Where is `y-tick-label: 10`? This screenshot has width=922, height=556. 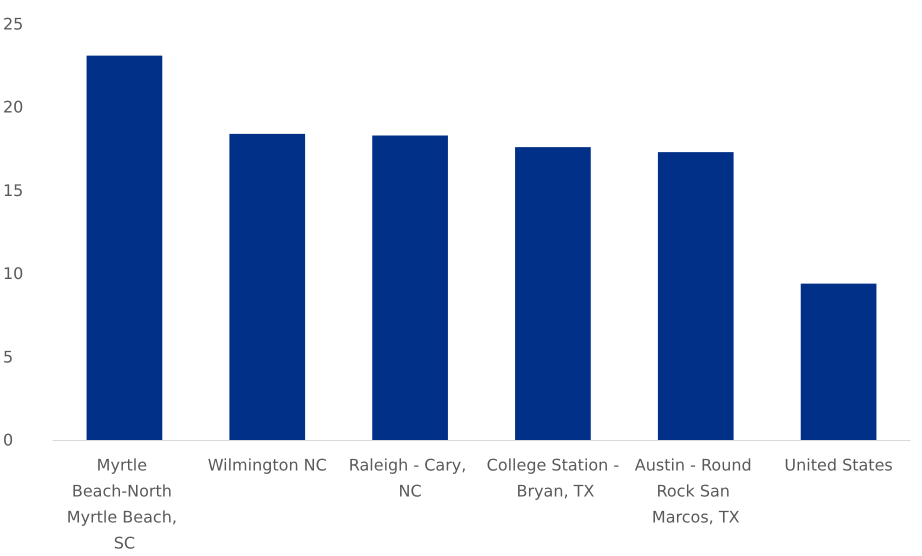
y-tick-label: 10 is located at coordinates (13, 274).